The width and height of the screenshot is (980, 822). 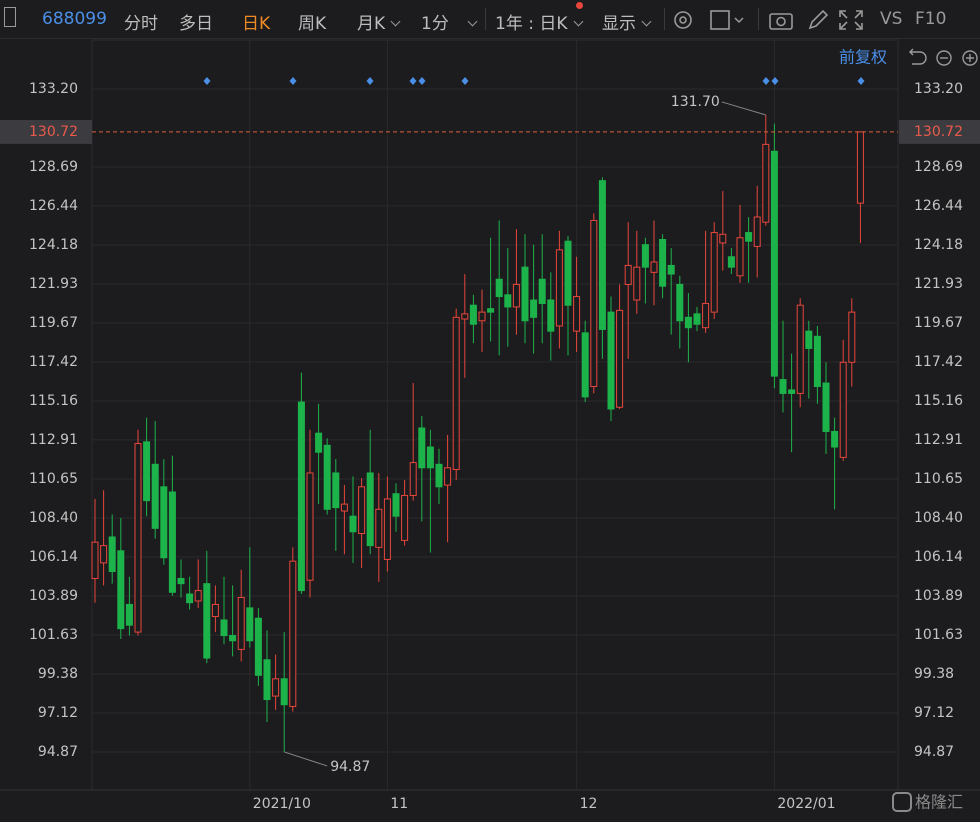 I want to click on y-tick-label: 115.16, so click(x=53, y=401).